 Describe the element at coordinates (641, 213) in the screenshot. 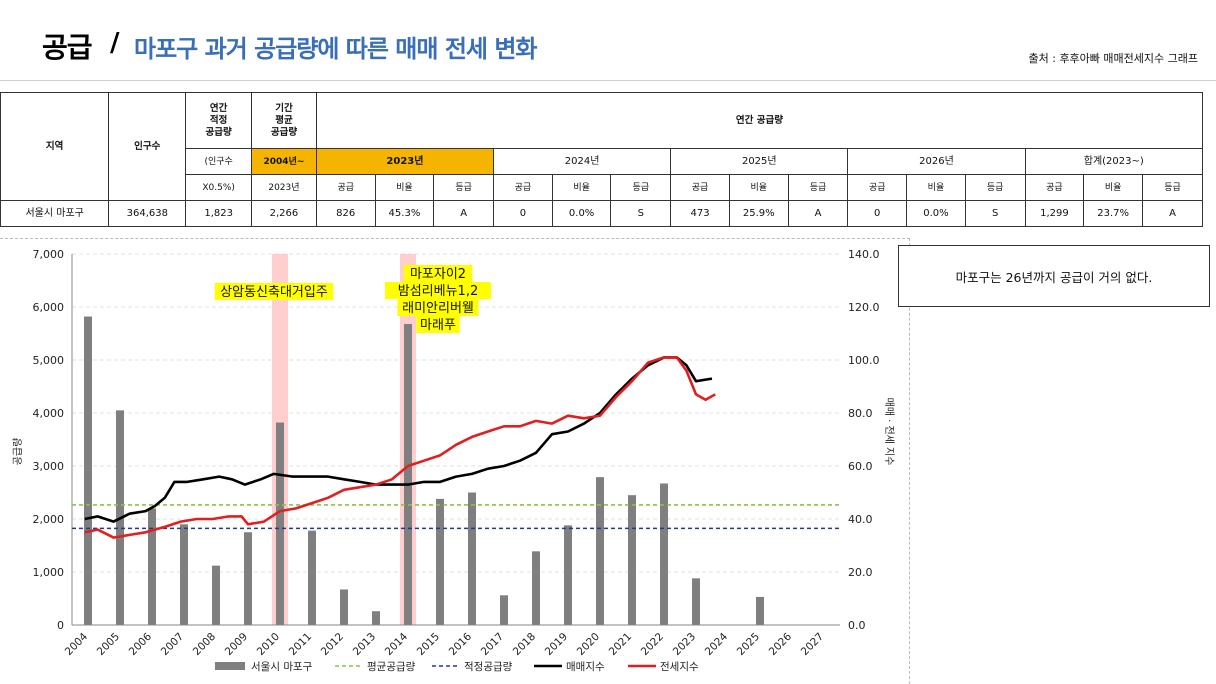

I see `cell-2024-grade: S` at that location.